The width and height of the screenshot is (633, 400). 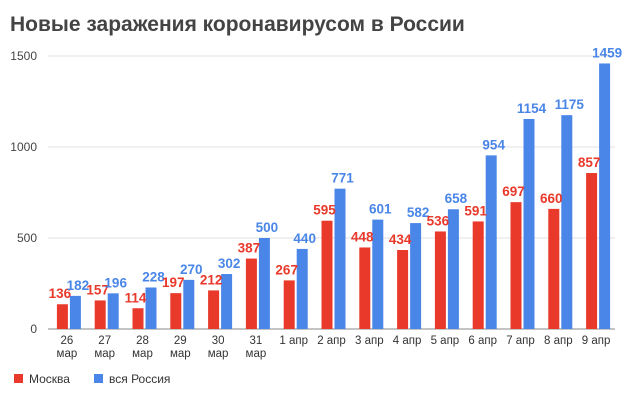 What do you see at coordinates (558, 341) in the screenshot?
I see `x-tick-label: 8 апр` at bounding box center [558, 341].